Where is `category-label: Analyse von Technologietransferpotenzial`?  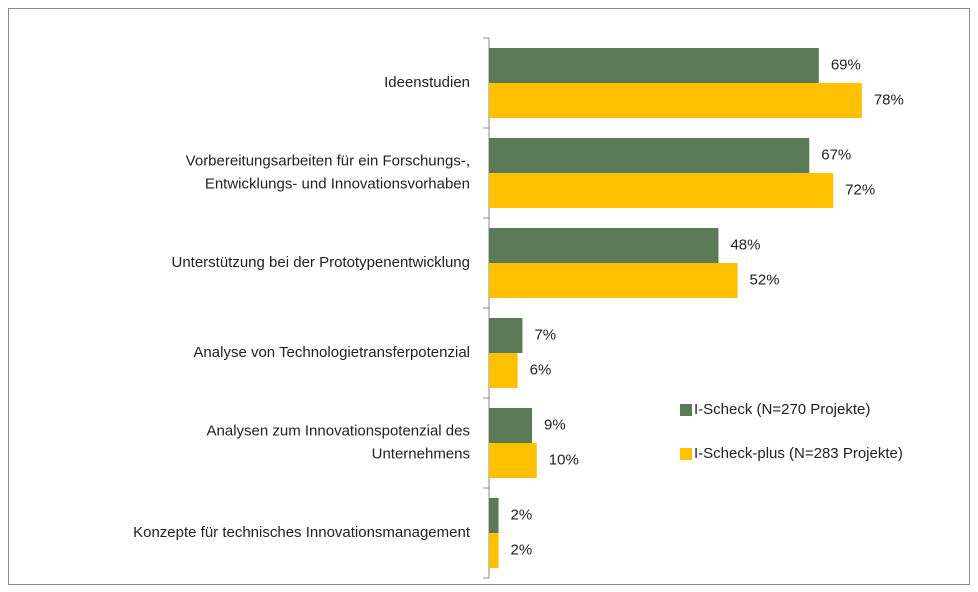 category-label: Analyse von Technologietransferpotenzial is located at coordinates (331, 352).